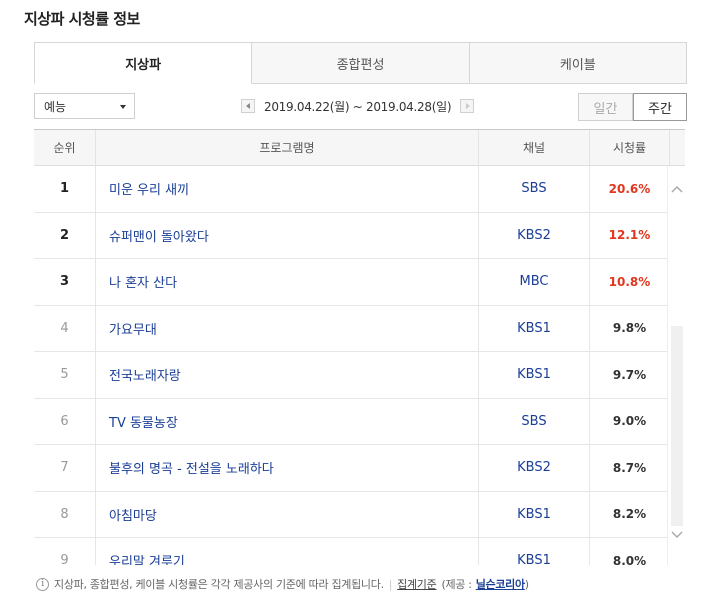 The image size is (720, 604). I want to click on table-row: 3 나 혼자 산다 MBC 10.8%, so click(359, 282).